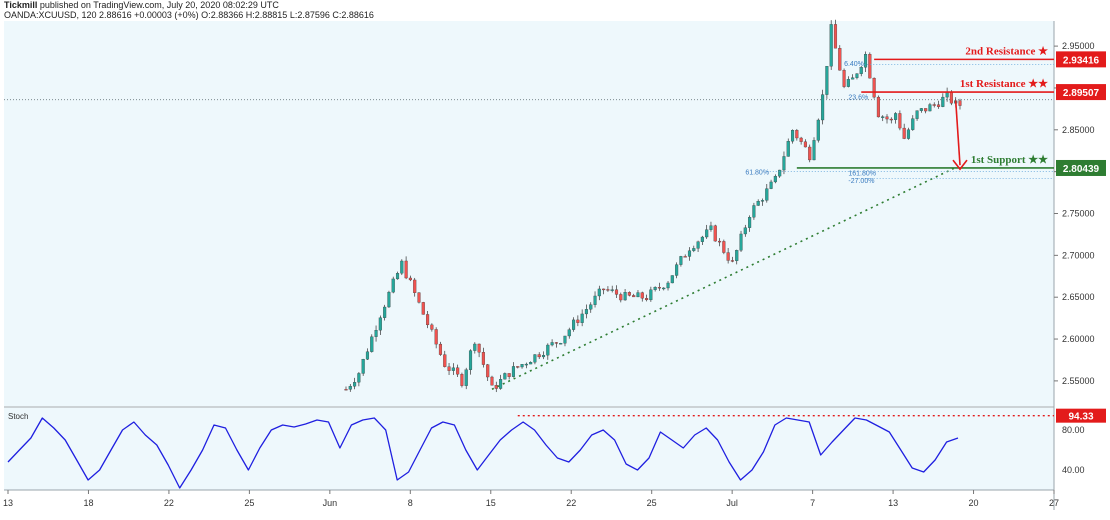 This screenshot has height=520, width=1110. Describe the element at coordinates (410, 503) in the screenshot. I see `x-tick-label: 8` at that location.